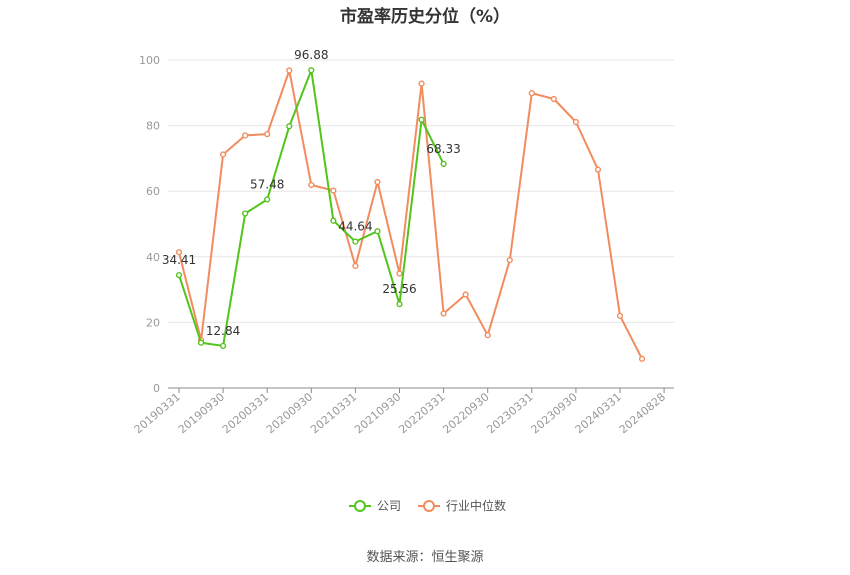  Describe the element at coordinates (311, 55) in the screenshot. I see `data-label: 96.88` at that location.